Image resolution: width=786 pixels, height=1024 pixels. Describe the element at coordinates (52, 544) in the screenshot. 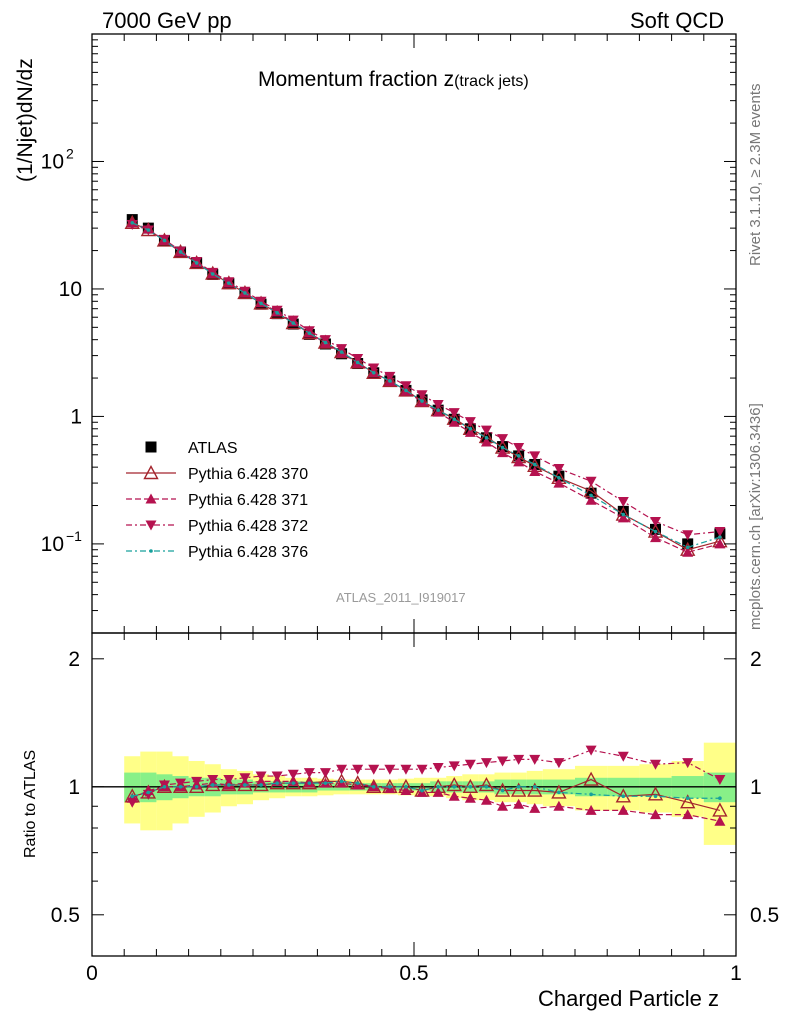

I see `y-tick-label: 10` at that location.